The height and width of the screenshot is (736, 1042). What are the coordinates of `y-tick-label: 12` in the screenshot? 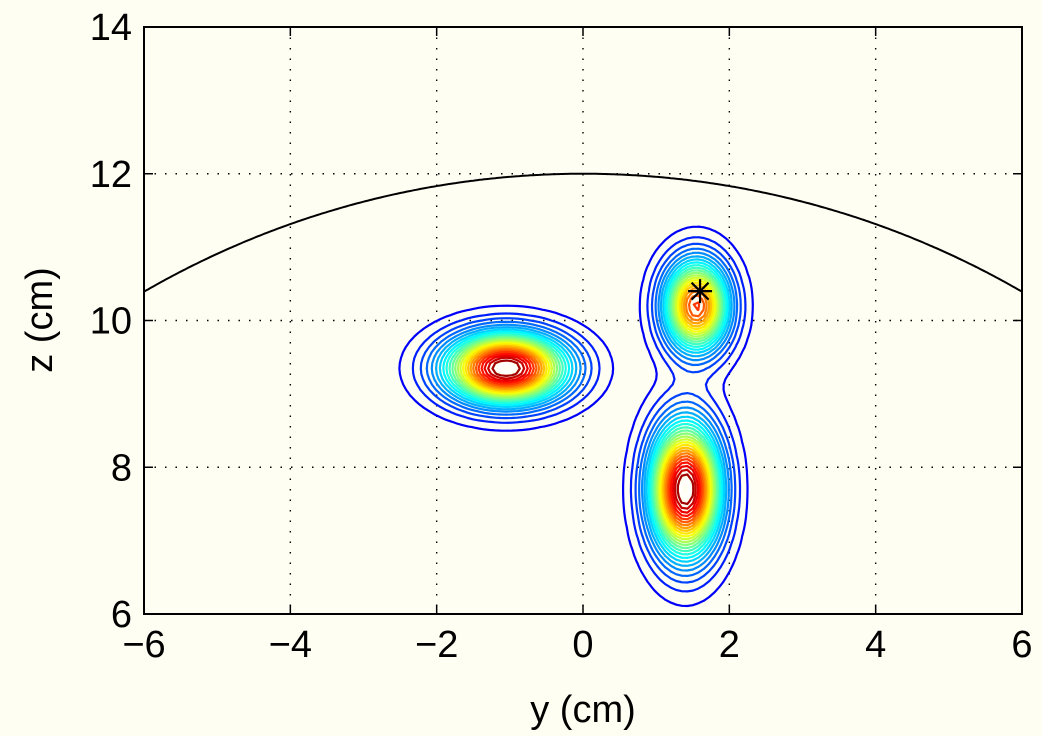 It's located at (111, 175).